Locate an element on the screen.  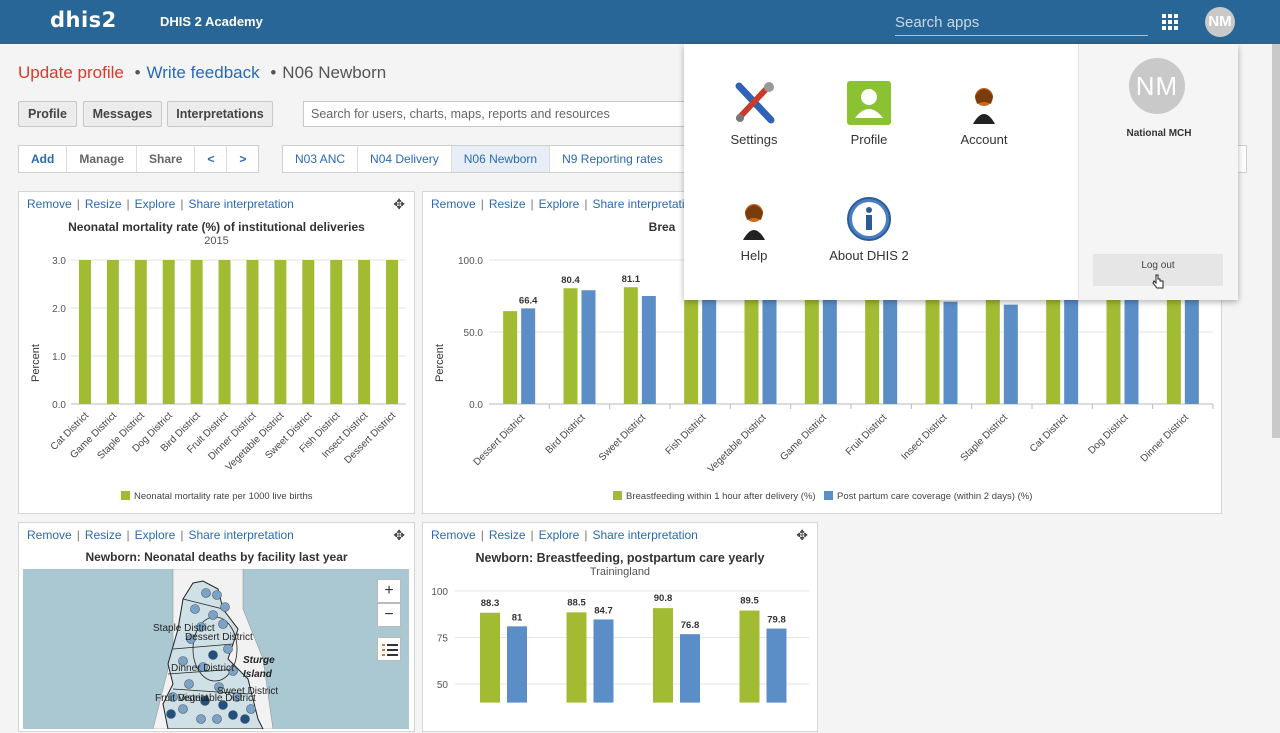
zoom-out-button: − is located at coordinates (389, 615).